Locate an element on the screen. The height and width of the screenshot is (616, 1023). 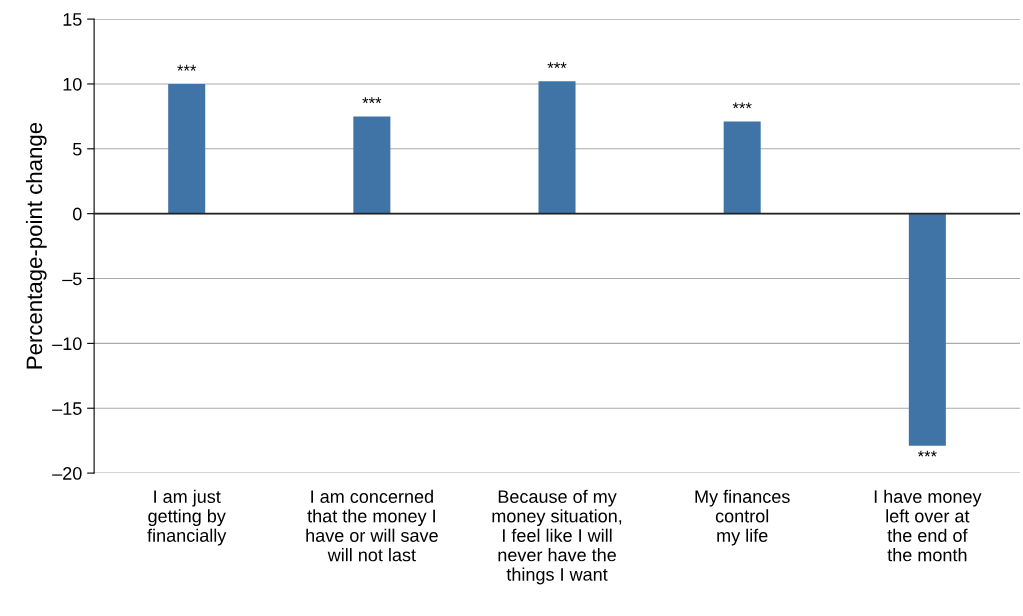
y-tick-label: –20 is located at coordinates (67, 473).